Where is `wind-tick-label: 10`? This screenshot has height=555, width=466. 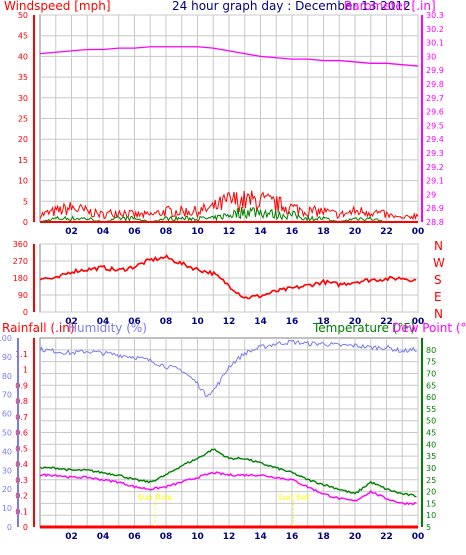
wind-tick-label: 10 is located at coordinates (23, 181).